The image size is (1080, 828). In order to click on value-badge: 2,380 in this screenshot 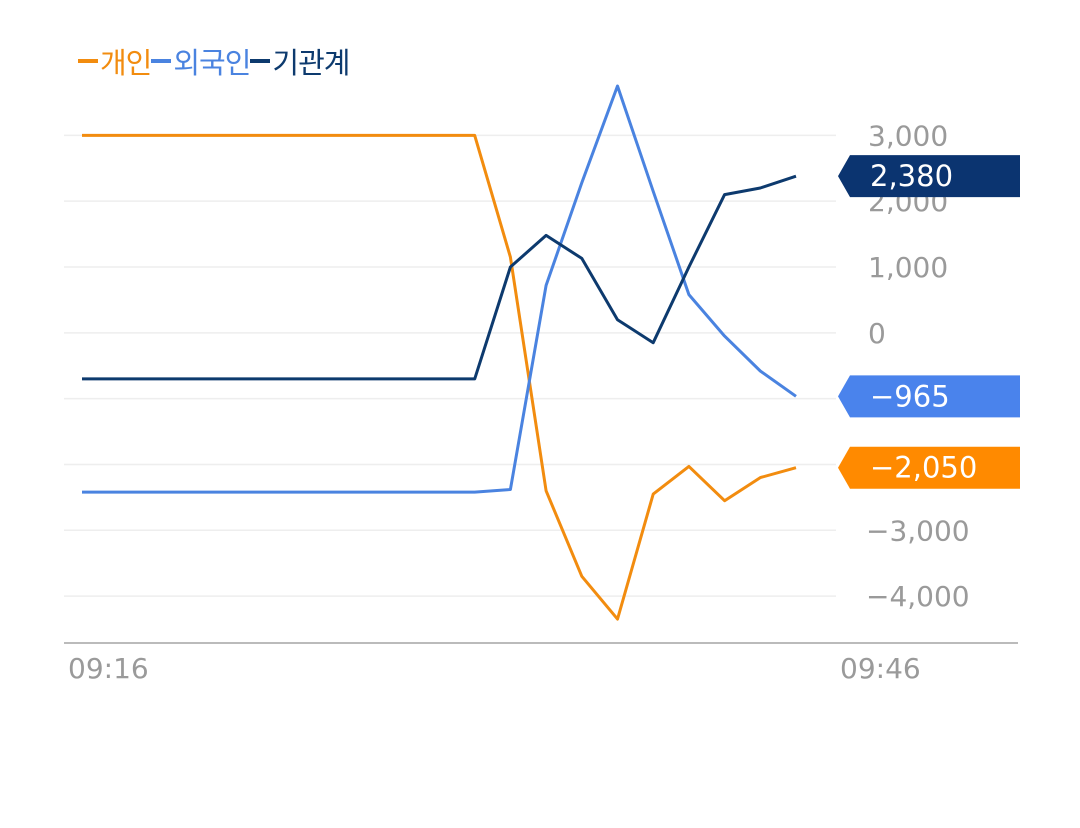, I will do `click(929, 176)`.